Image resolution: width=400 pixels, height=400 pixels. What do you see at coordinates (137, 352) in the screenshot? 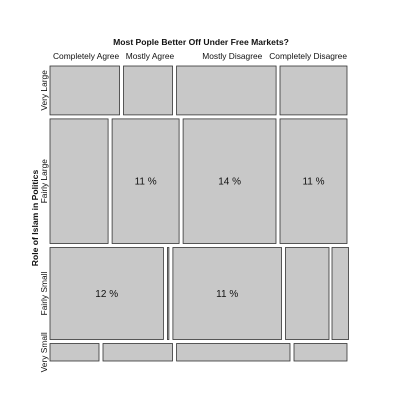
I see `mosaic-cell-very-small-mostly-agree` at bounding box center [137, 352].